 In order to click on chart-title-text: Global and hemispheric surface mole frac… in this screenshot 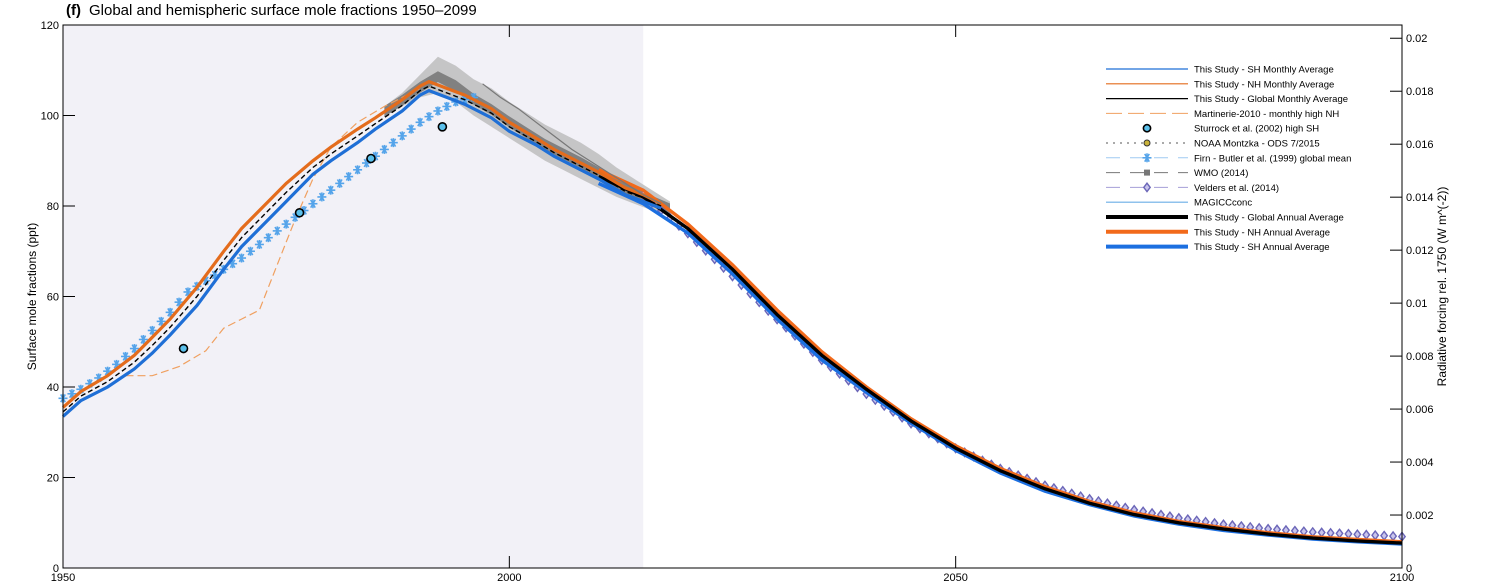, I will do `click(283, 10)`.